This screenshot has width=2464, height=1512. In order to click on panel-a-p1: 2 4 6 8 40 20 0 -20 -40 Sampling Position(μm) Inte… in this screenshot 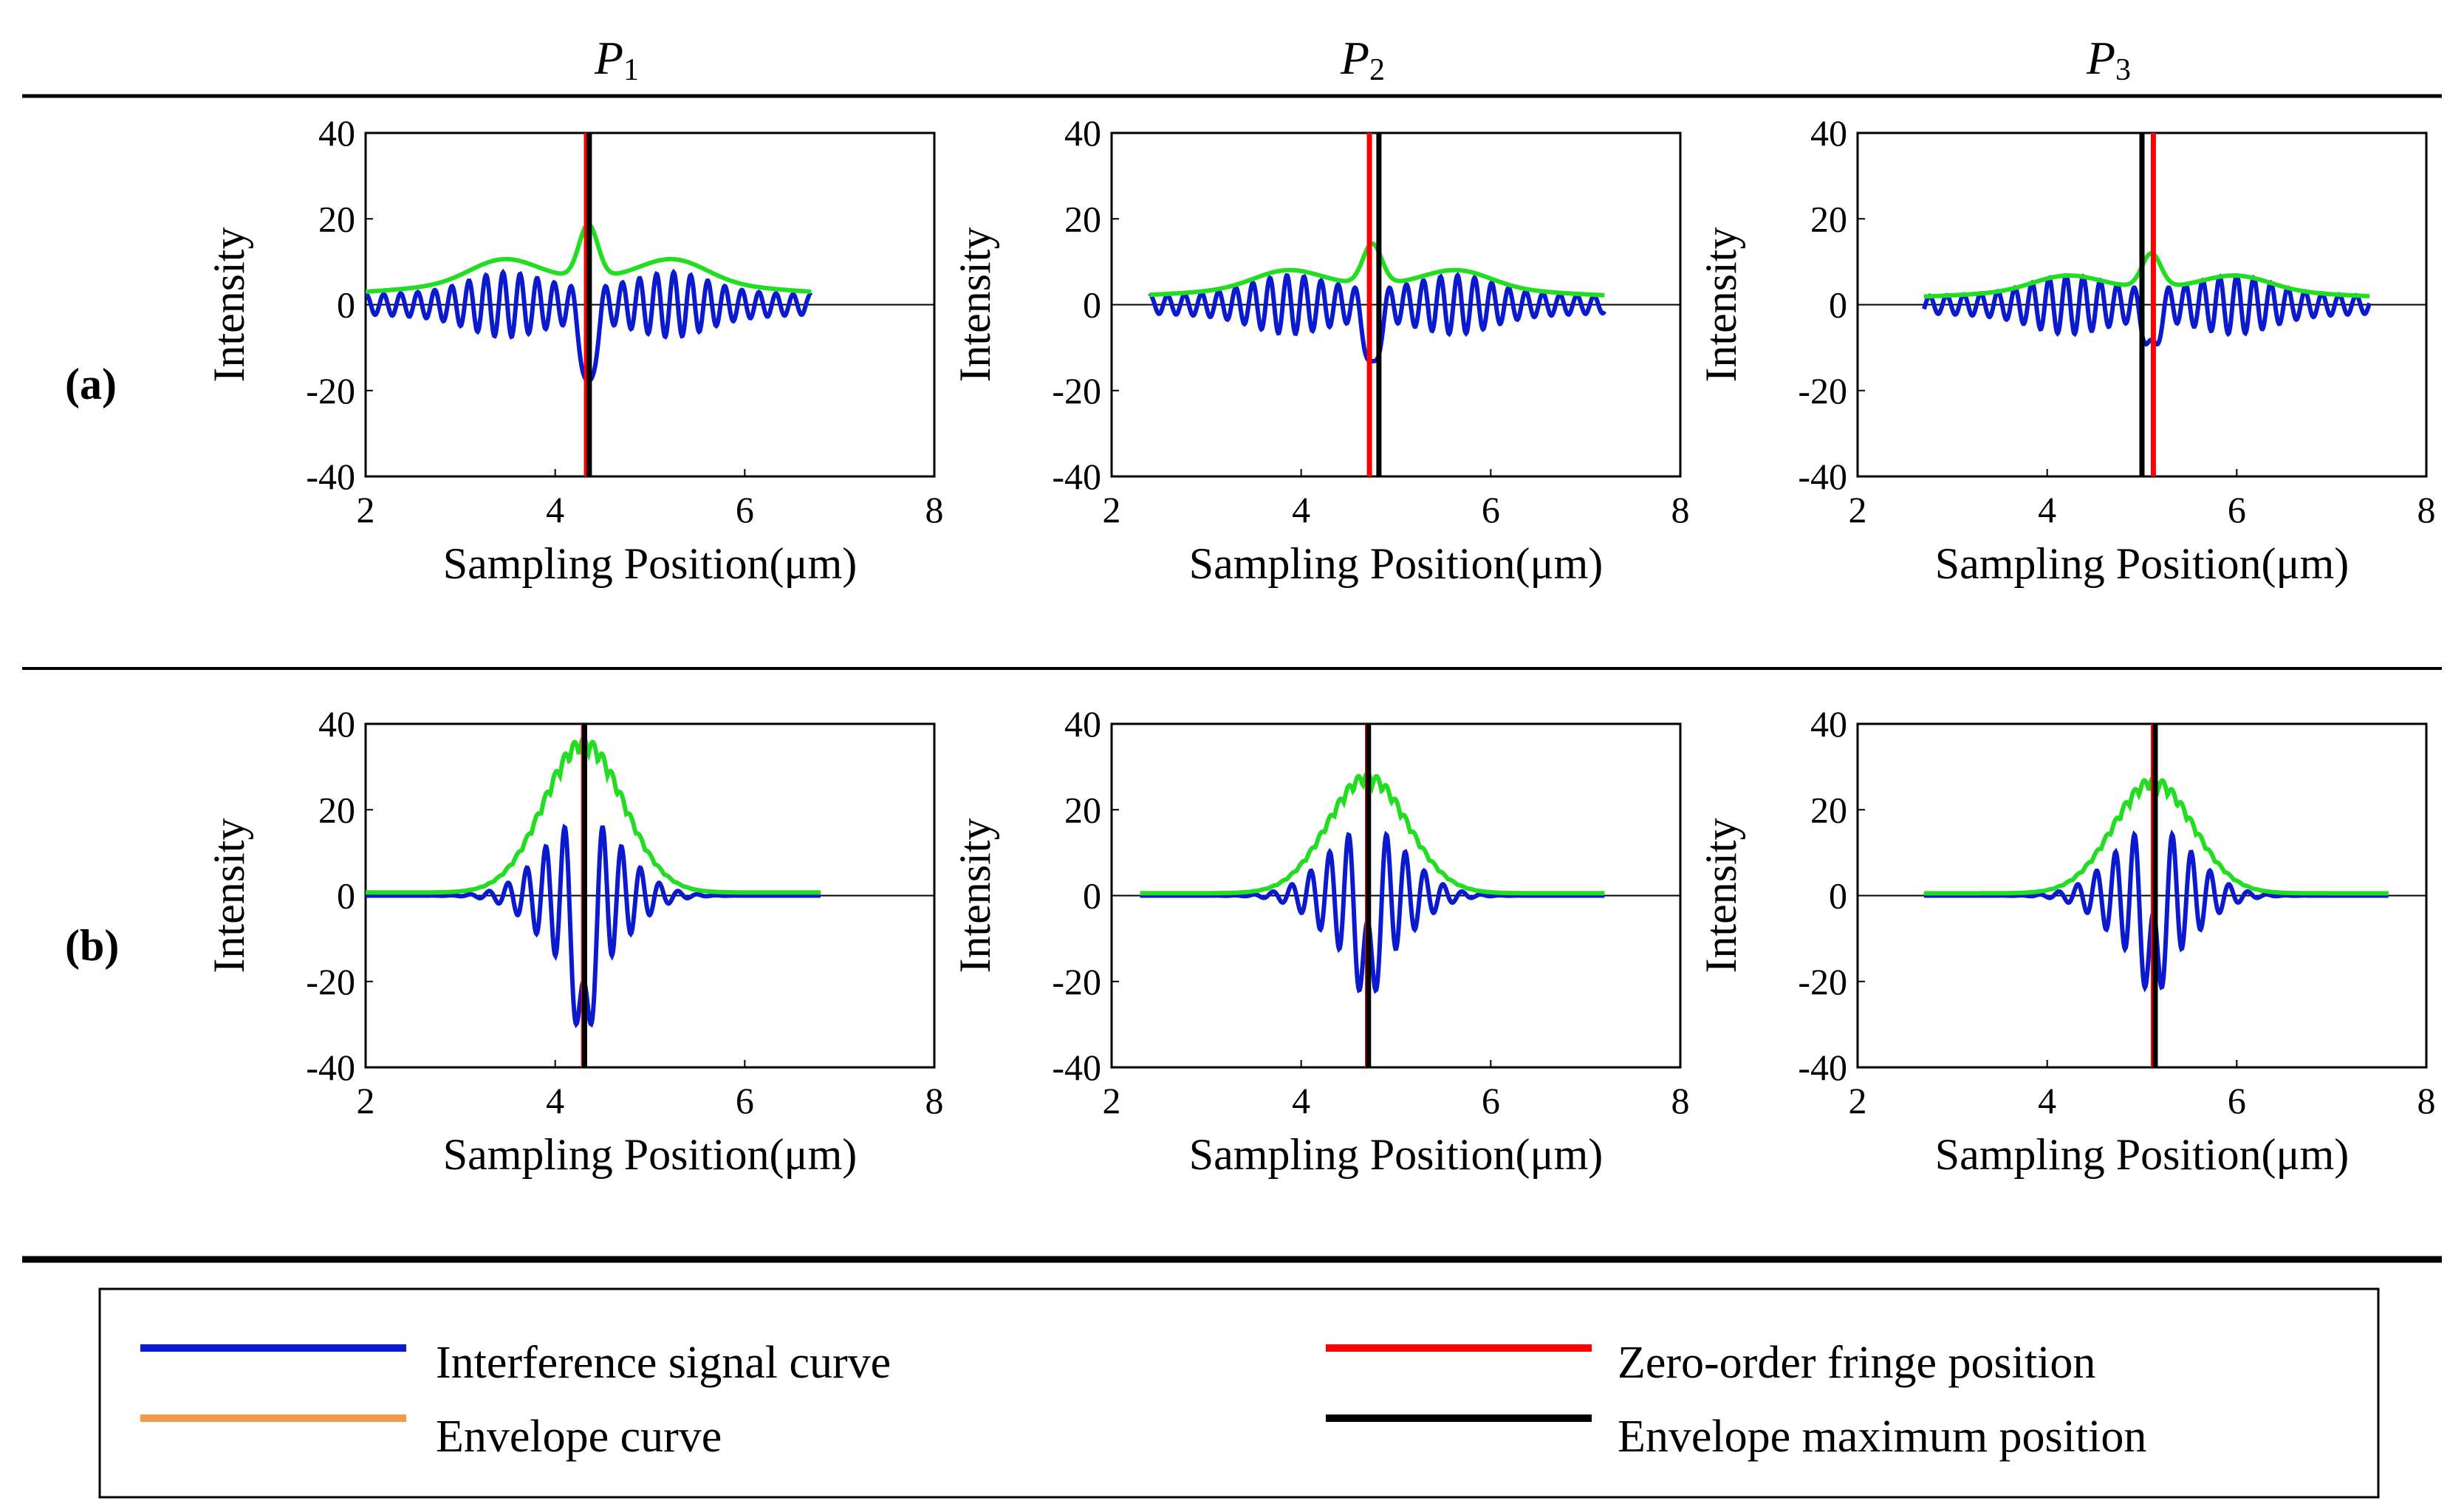, I will do `click(574, 350)`.